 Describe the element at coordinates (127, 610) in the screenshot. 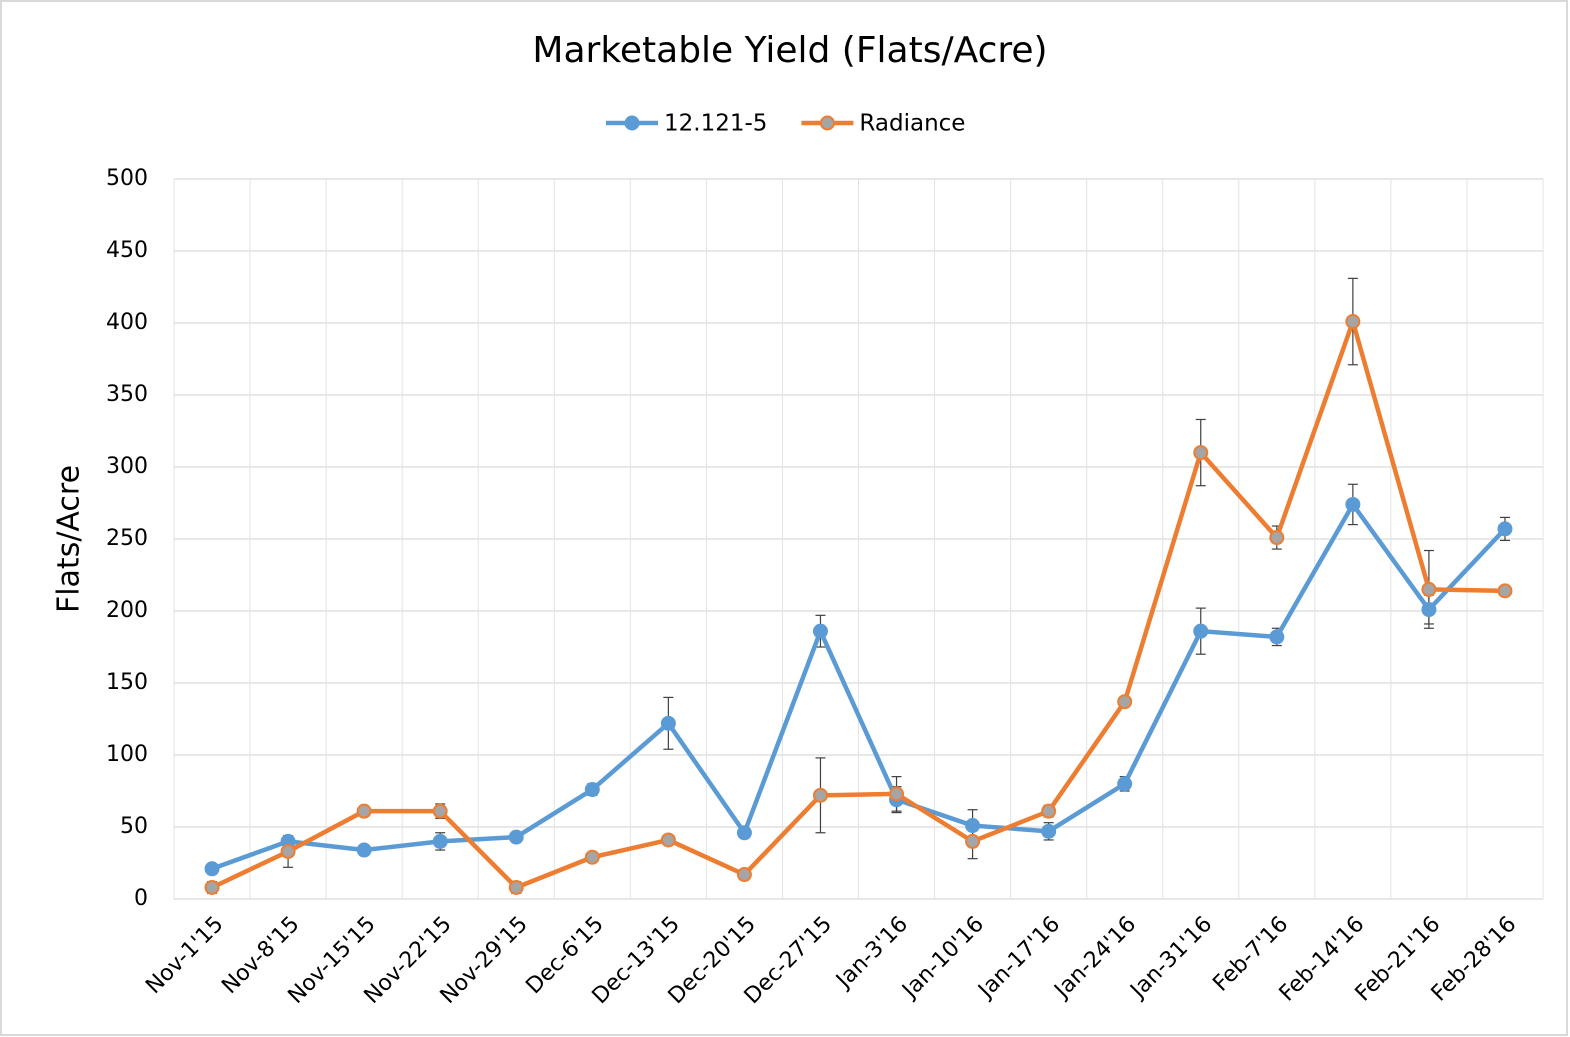

I see `y-tick-label: 200` at that location.